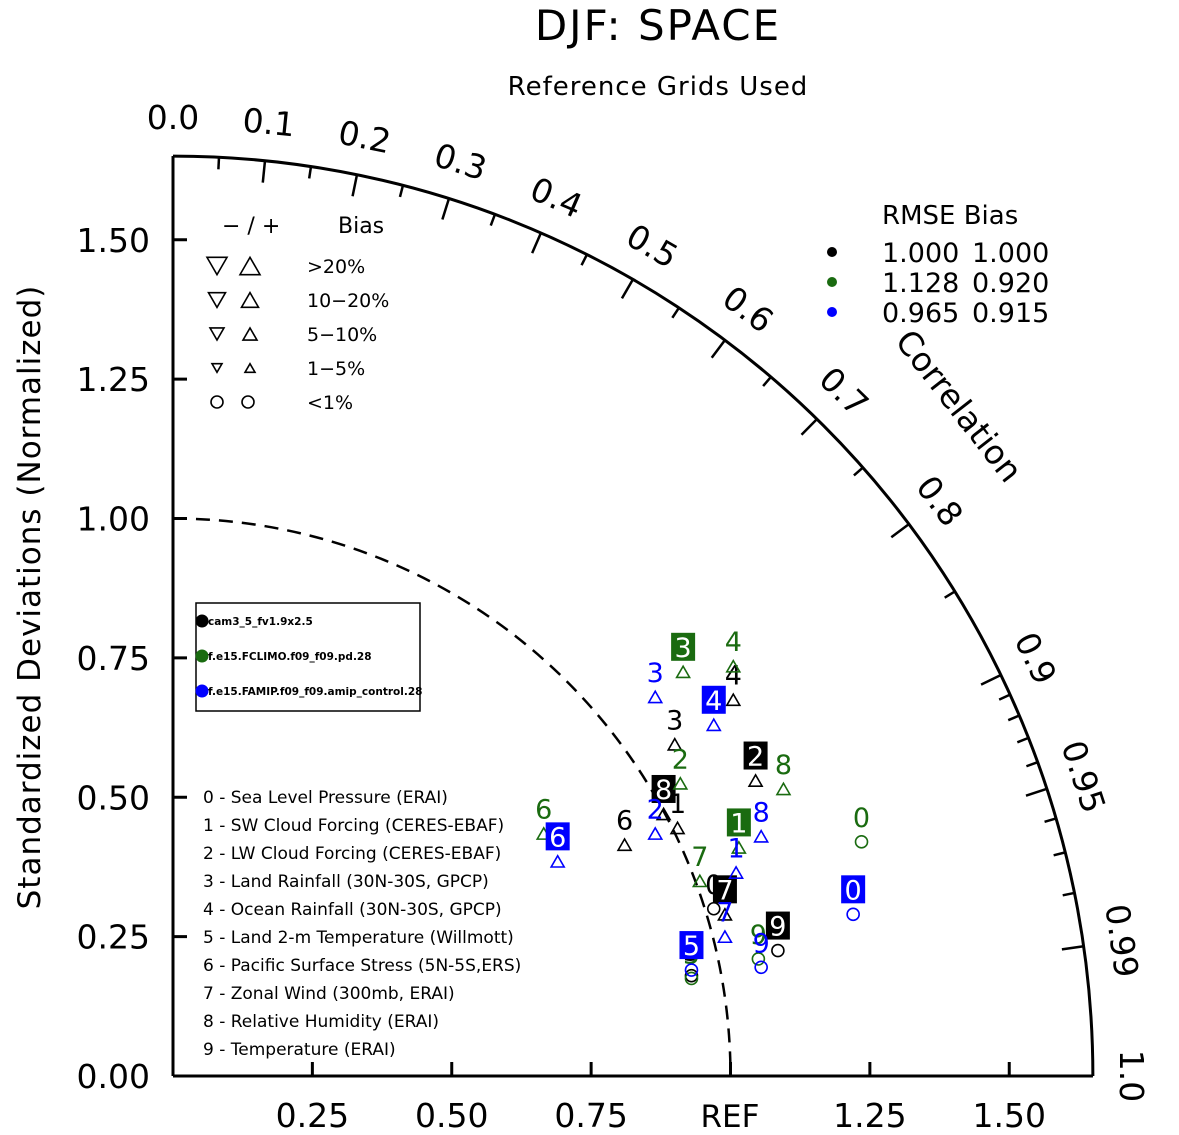 The width and height of the screenshot is (1179, 1135). Describe the element at coordinates (861, 818) in the screenshot. I see `point-label: 0` at that location.